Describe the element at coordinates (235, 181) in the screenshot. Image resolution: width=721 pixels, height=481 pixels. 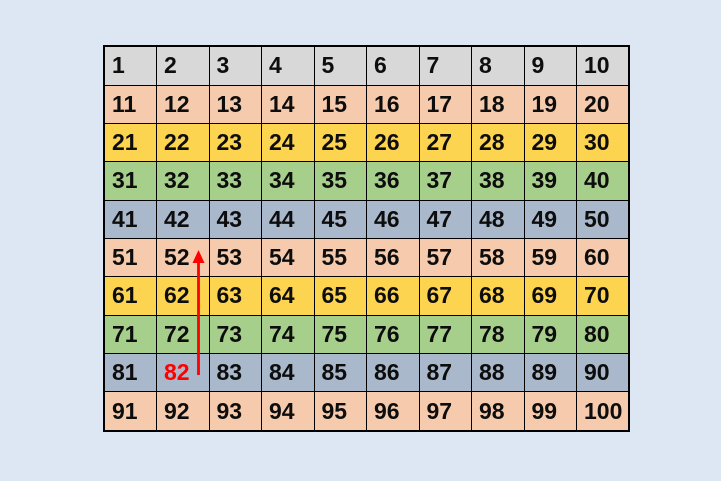
I see `grid-cell-33: 33` at that location.